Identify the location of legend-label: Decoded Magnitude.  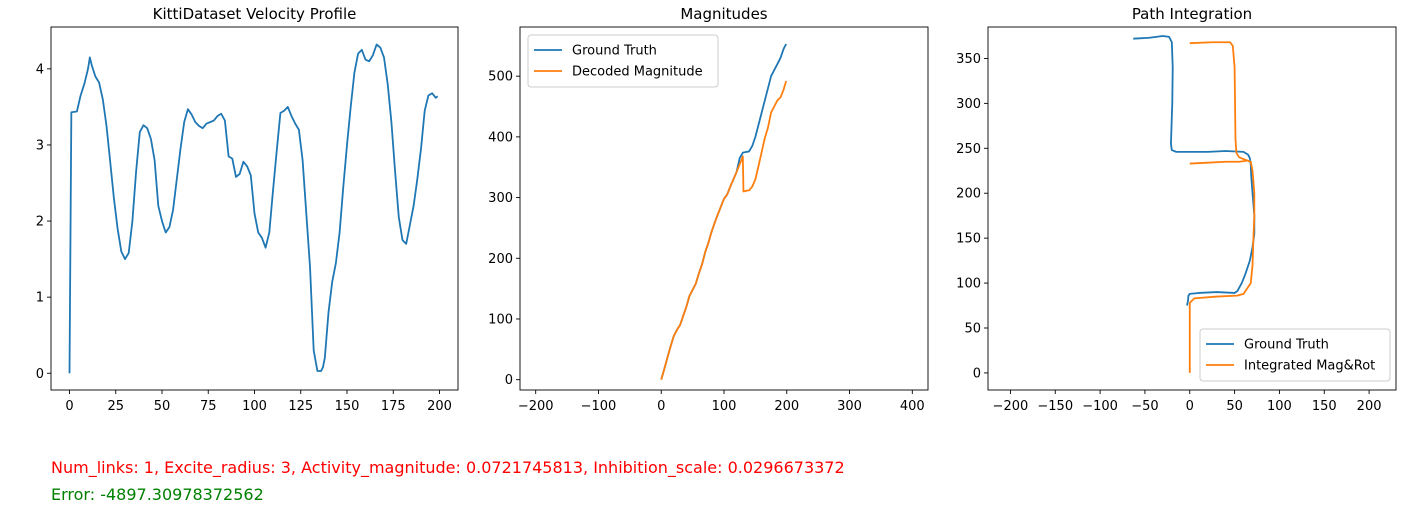
(637, 72).